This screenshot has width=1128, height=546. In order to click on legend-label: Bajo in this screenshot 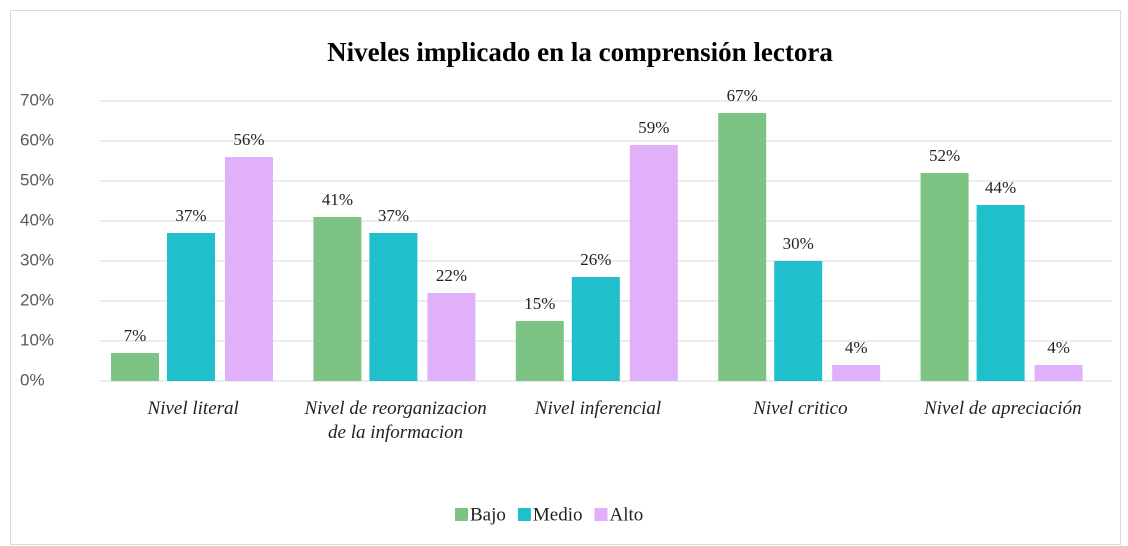, I will do `click(488, 514)`.